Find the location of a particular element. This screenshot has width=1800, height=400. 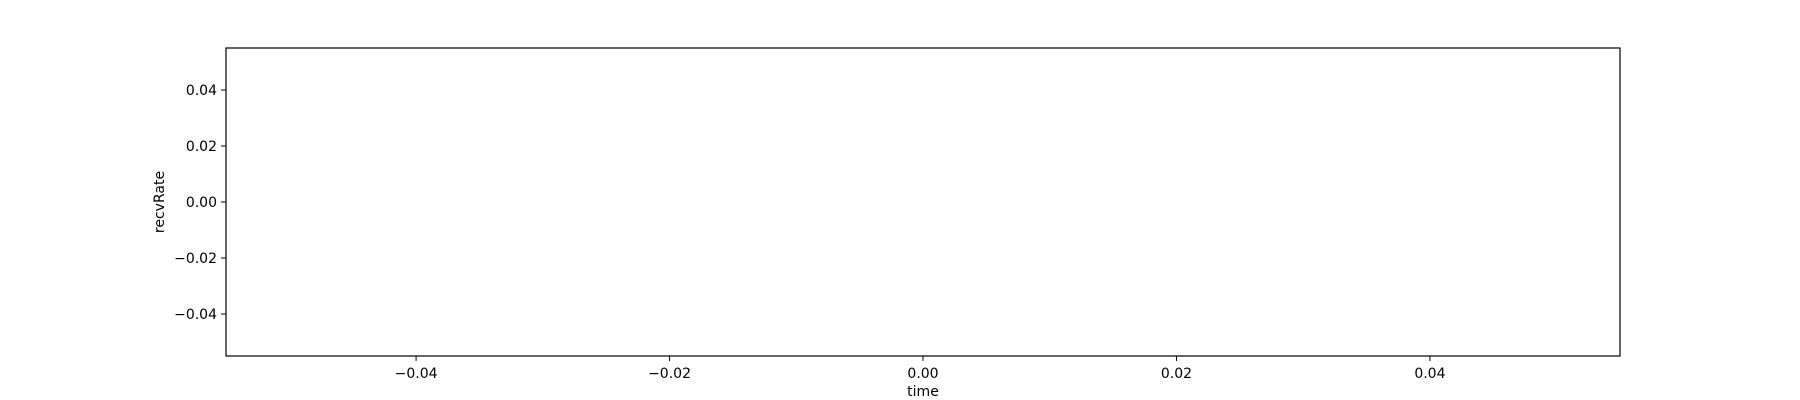

y-axis-label: recvRate is located at coordinates (160, 202).